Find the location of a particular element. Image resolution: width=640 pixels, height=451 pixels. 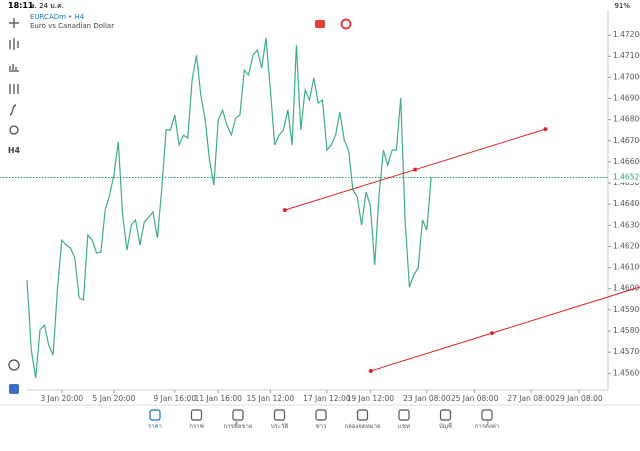

x-tick-label: 5 Jan 20:00 is located at coordinates (114, 398).